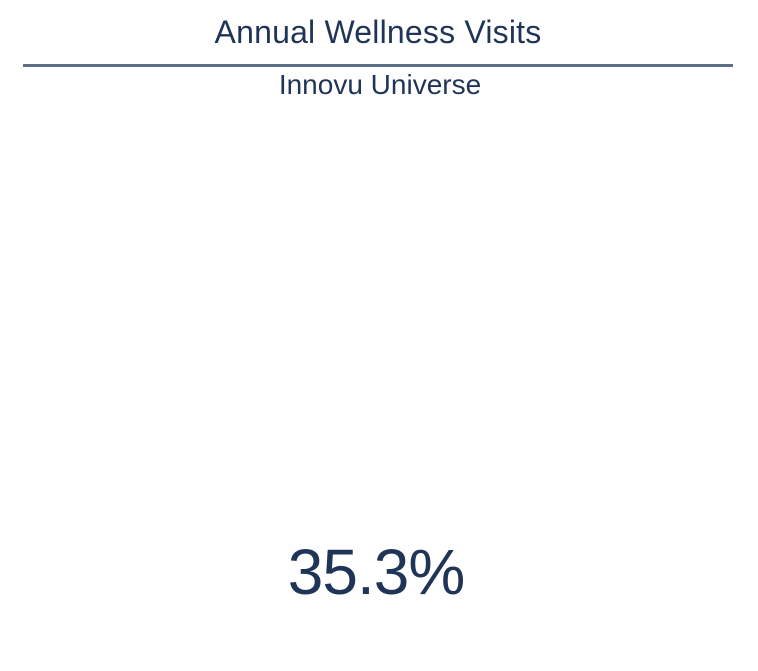 The width and height of the screenshot is (758, 671). I want to click on kpi-value: 35.3%, so click(376, 572).